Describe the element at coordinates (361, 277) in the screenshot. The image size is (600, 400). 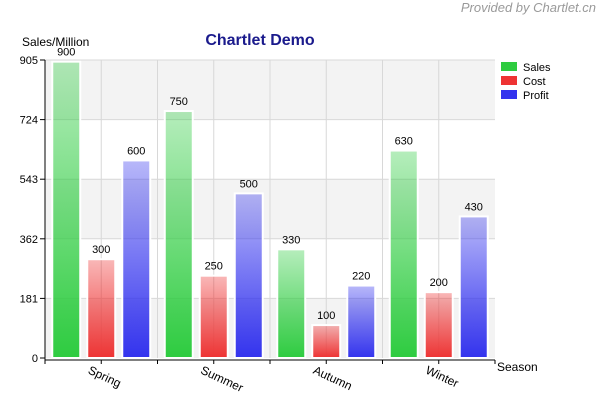
I see `data-label: 220` at that location.